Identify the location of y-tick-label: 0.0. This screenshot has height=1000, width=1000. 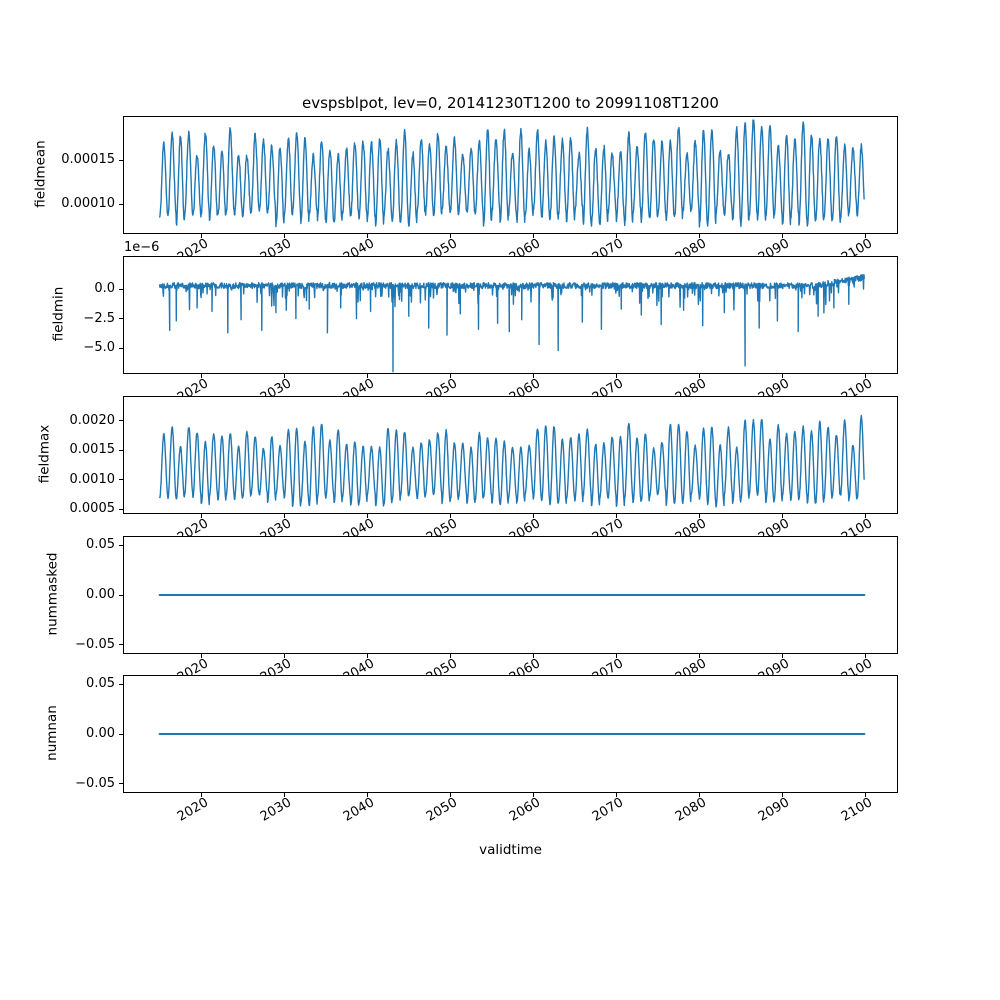
(104, 288).